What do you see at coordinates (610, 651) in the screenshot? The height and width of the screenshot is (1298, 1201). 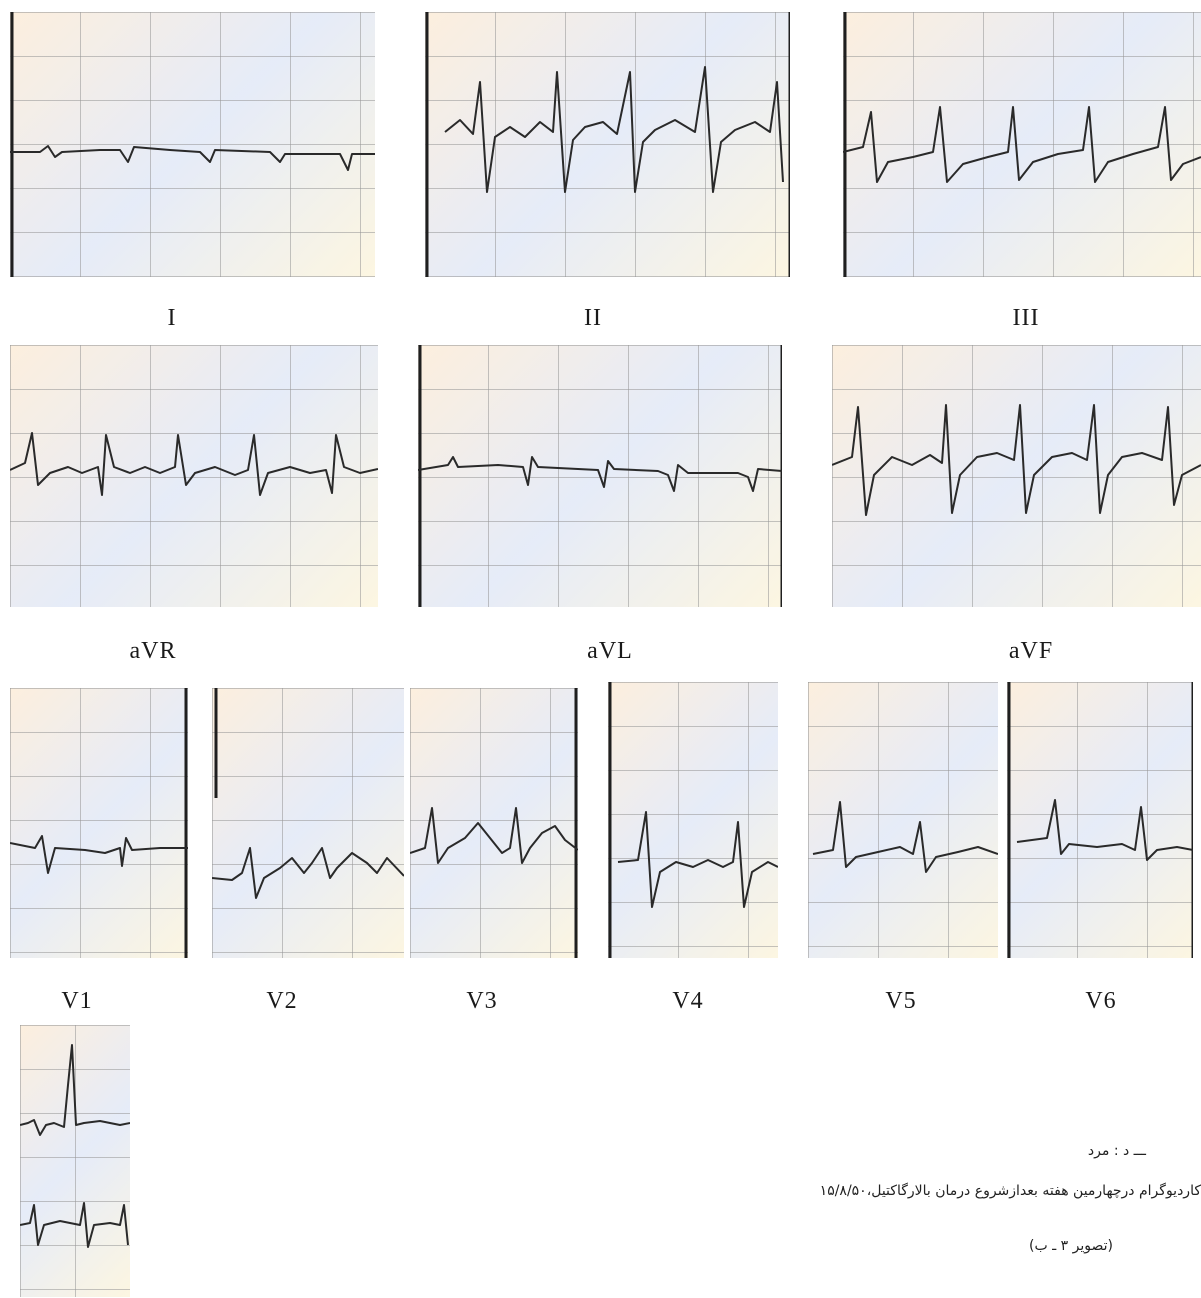 I see `lead-label-aVL: aVL` at bounding box center [610, 651].